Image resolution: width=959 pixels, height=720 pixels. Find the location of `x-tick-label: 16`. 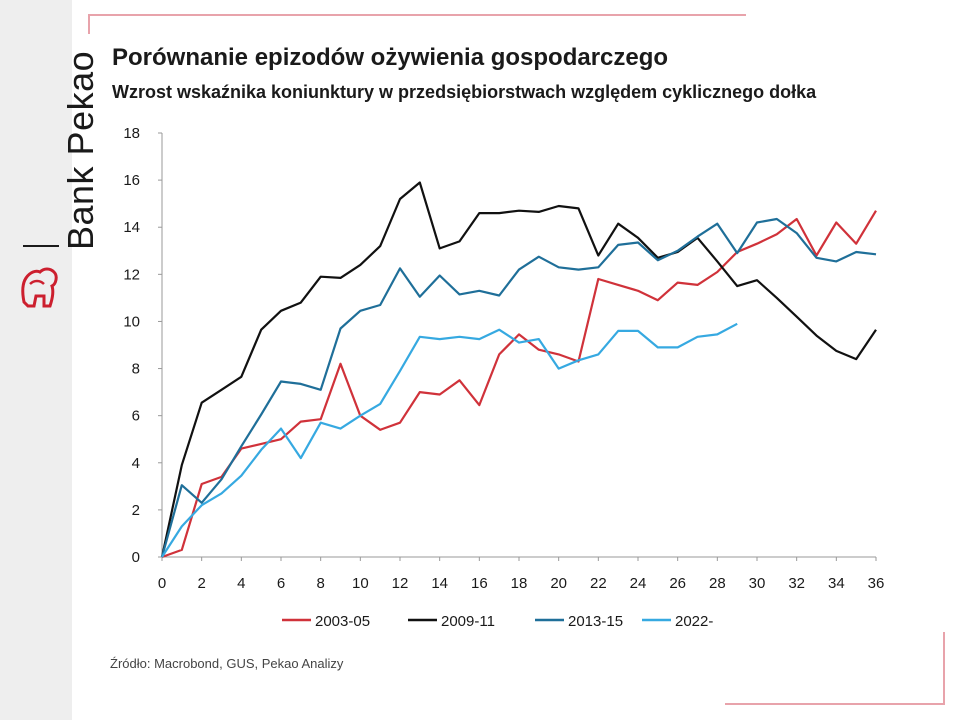

x-tick-label: 16 is located at coordinates (479, 583).